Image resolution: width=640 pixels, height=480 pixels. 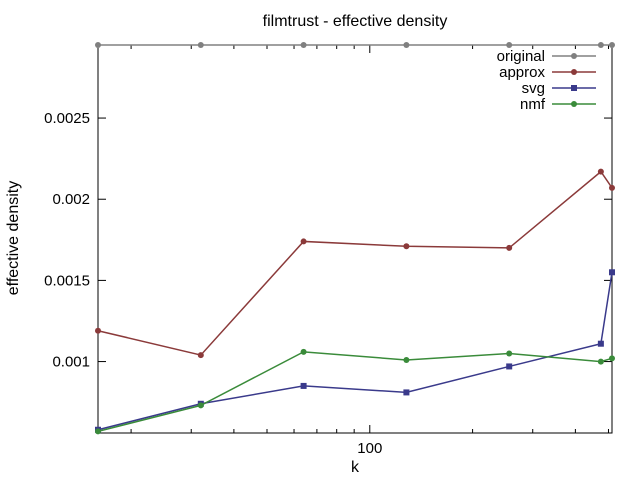 I want to click on y-axis-label: effective density, so click(x=13, y=238).